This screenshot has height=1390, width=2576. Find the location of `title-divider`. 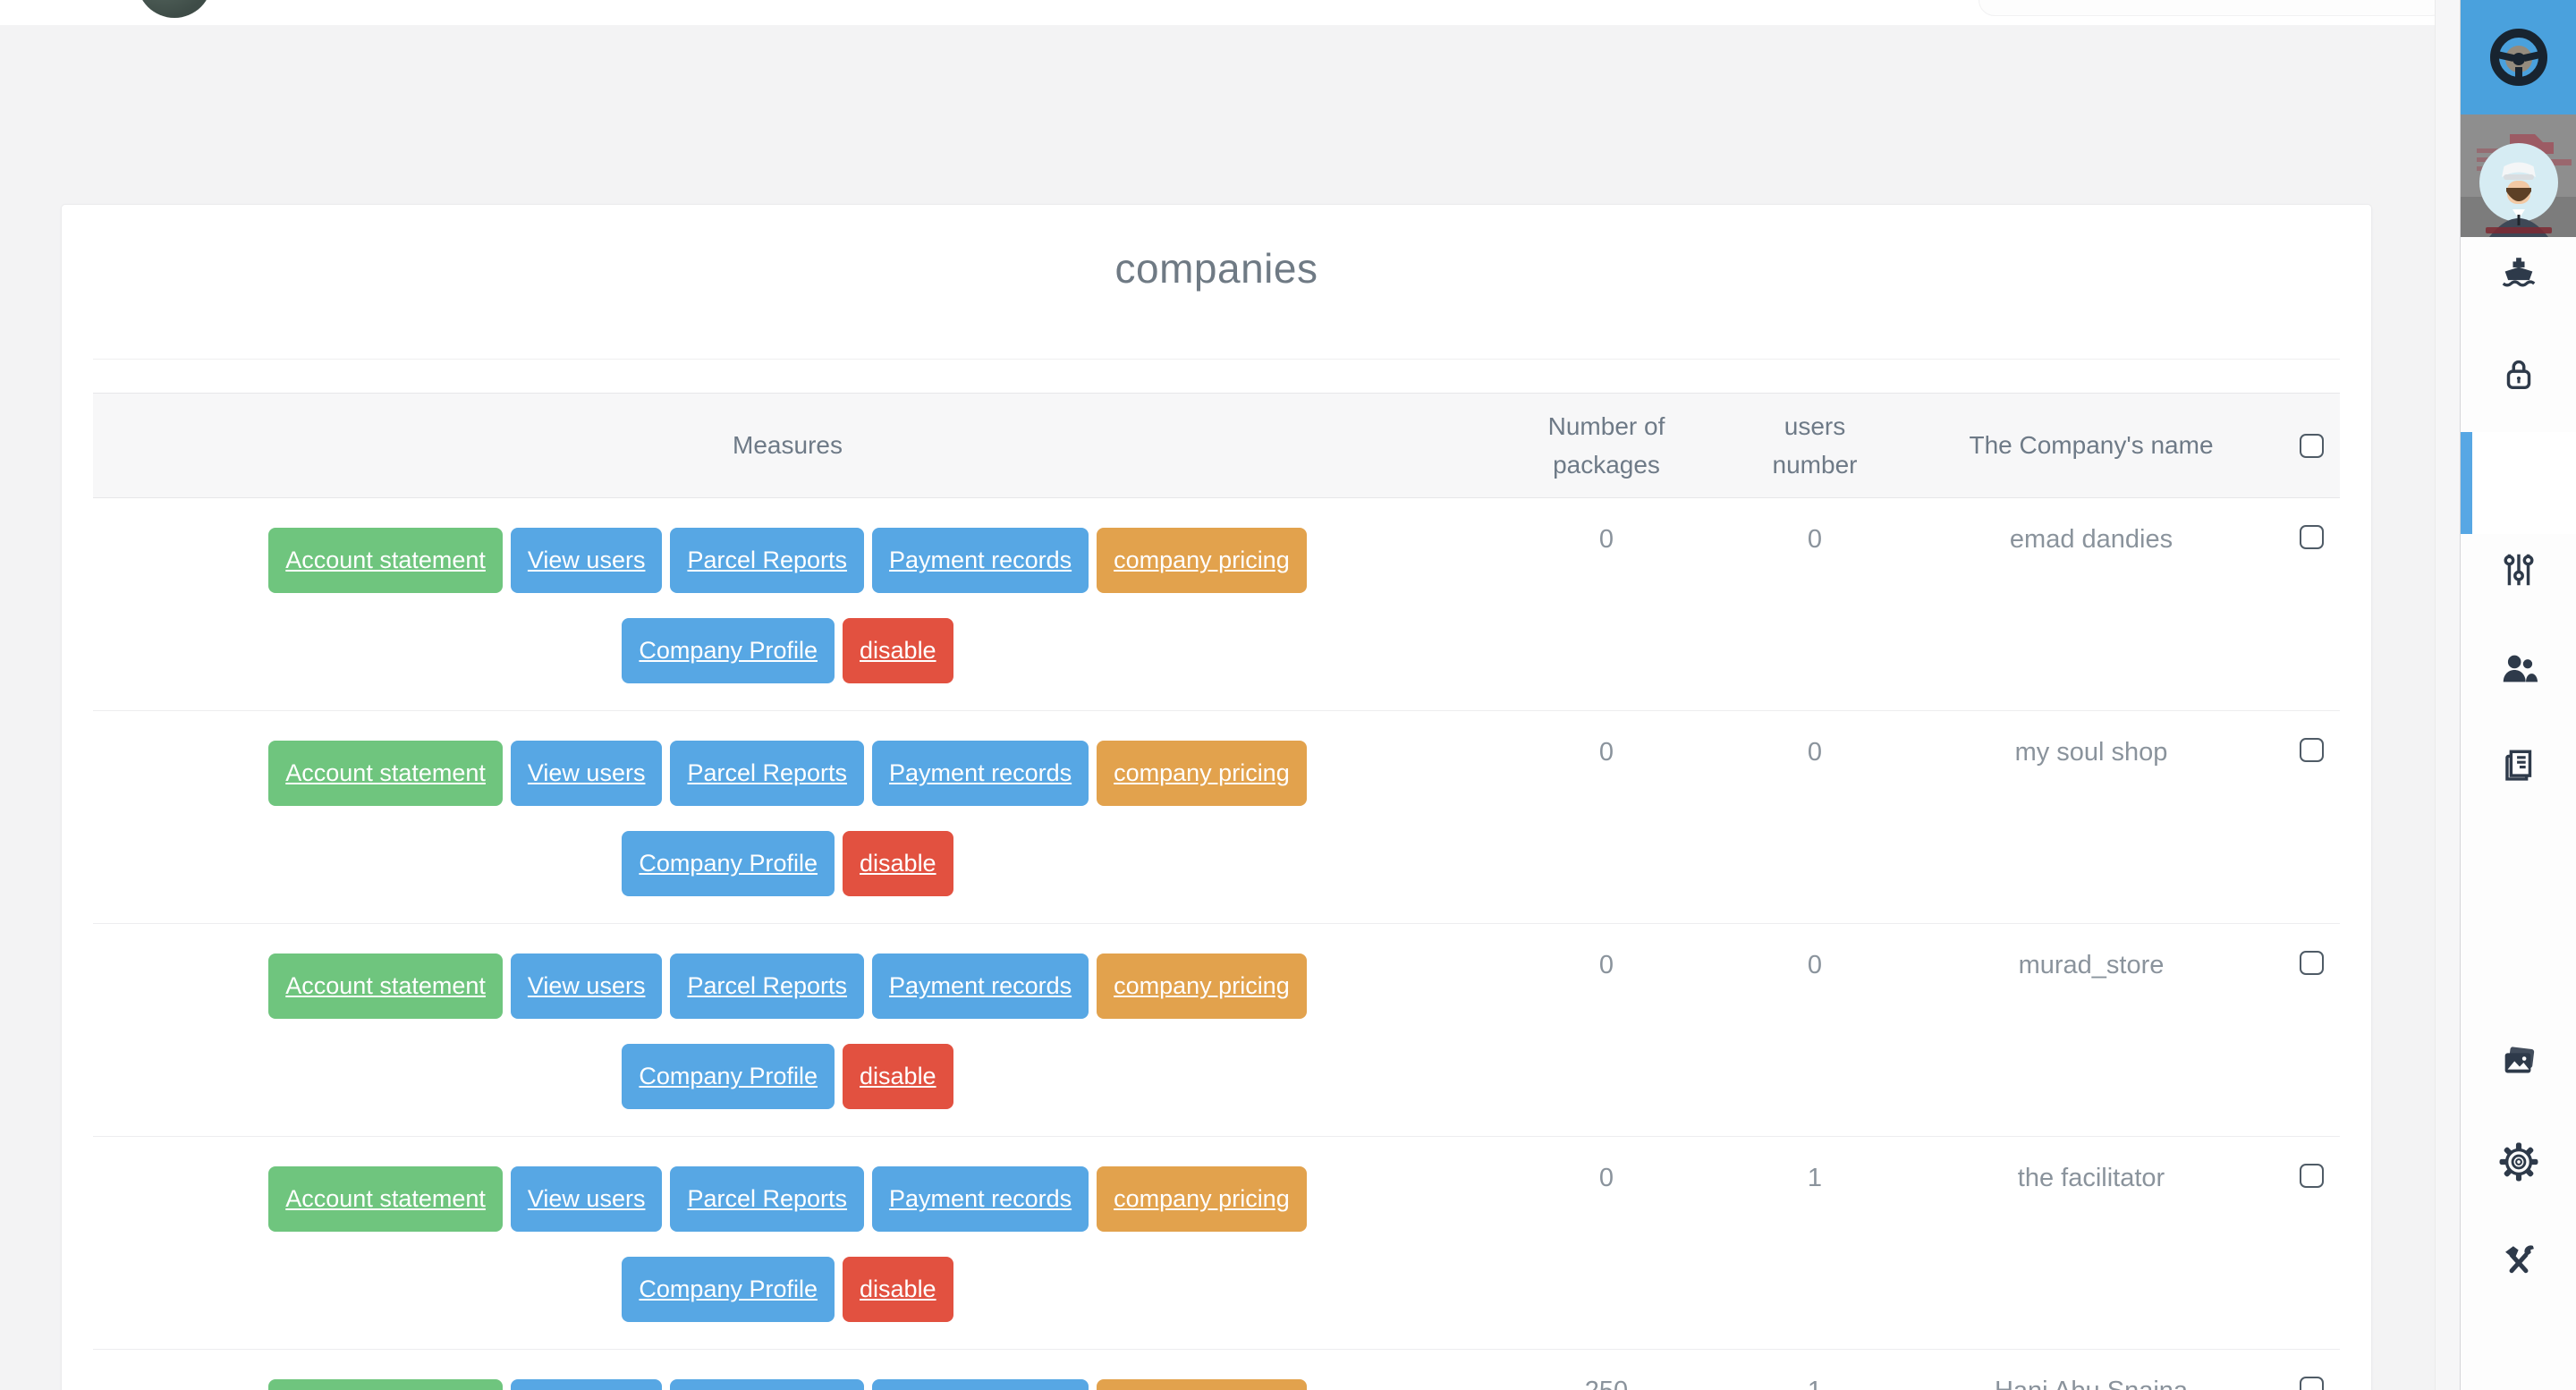

title-divider is located at coordinates (1216, 359).